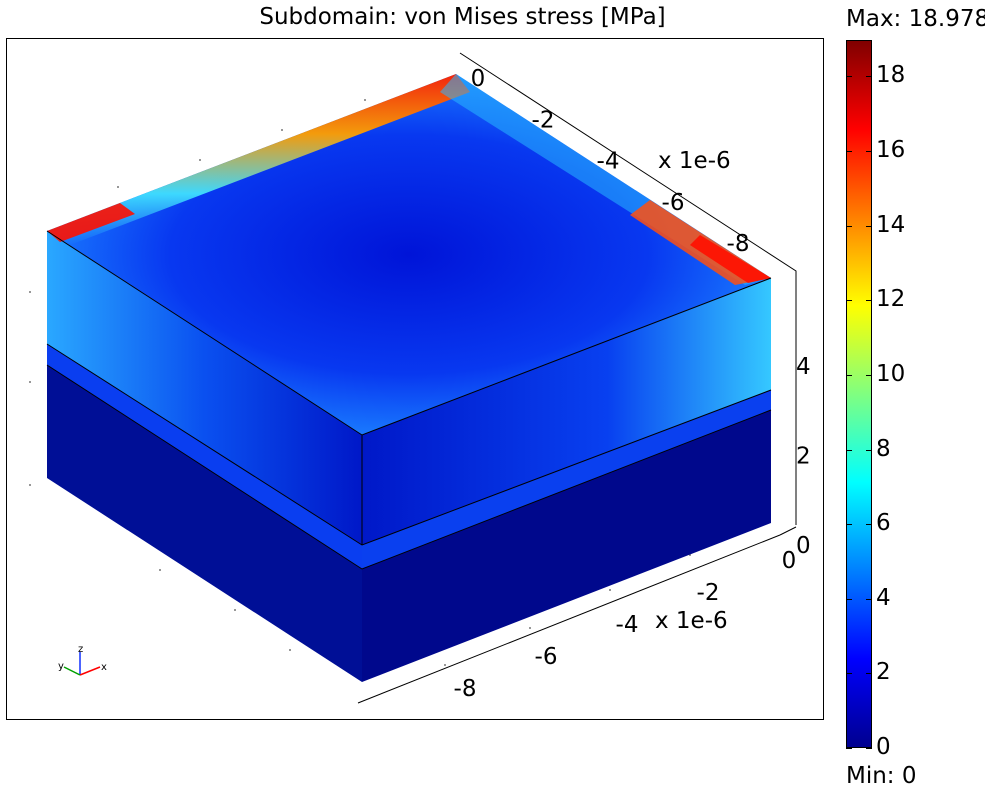 This screenshot has width=985, height=795. What do you see at coordinates (881, 776) in the screenshot?
I see `colorbar-min-label: Min: 0` at bounding box center [881, 776].